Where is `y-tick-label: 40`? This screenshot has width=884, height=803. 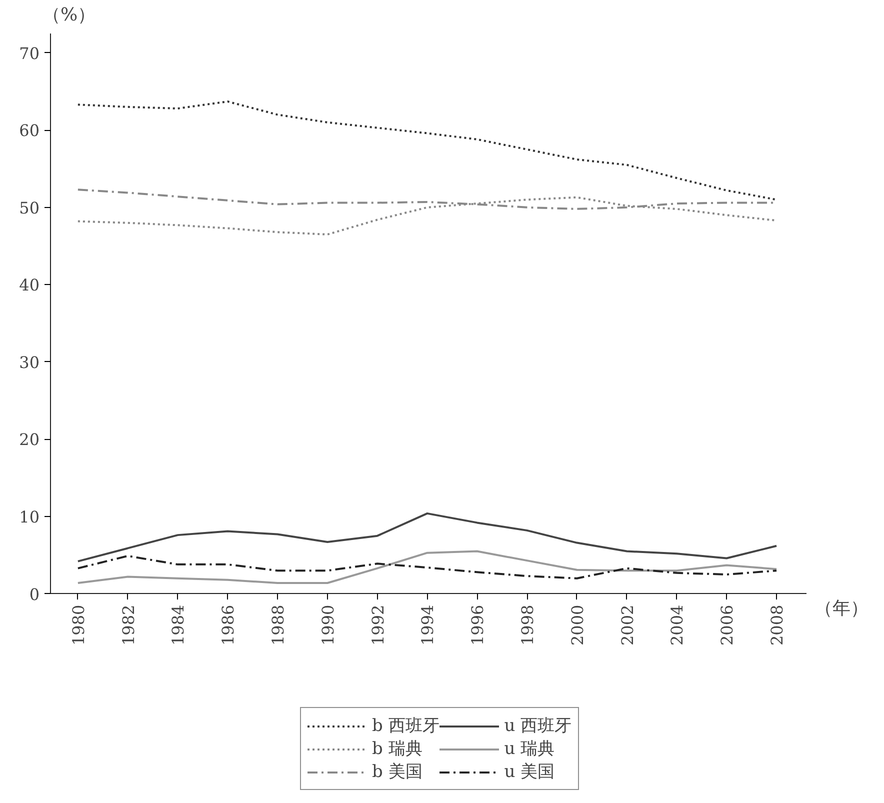
y-tick-label: 40 is located at coordinates (29, 285).